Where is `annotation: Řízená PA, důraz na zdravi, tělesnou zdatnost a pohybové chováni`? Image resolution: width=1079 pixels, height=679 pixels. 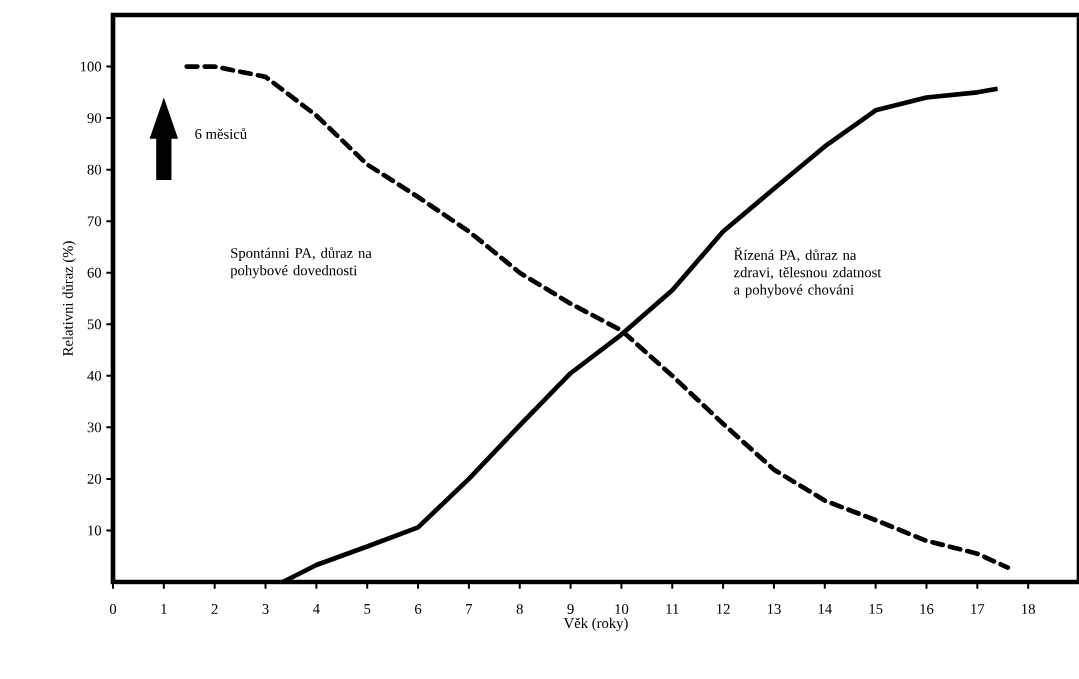 annotation: Řízená PA, důraz na zdravi, tělesnou zdatnost a pohybové chováni is located at coordinates (807, 272).